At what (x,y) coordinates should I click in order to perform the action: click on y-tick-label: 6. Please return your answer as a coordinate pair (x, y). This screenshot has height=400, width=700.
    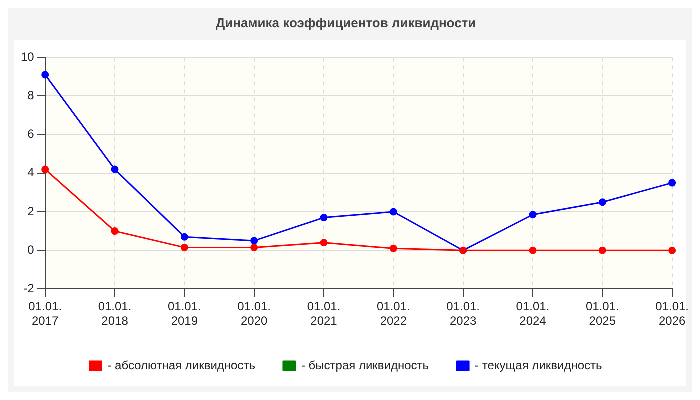
    Looking at the image, I should click on (31, 134).